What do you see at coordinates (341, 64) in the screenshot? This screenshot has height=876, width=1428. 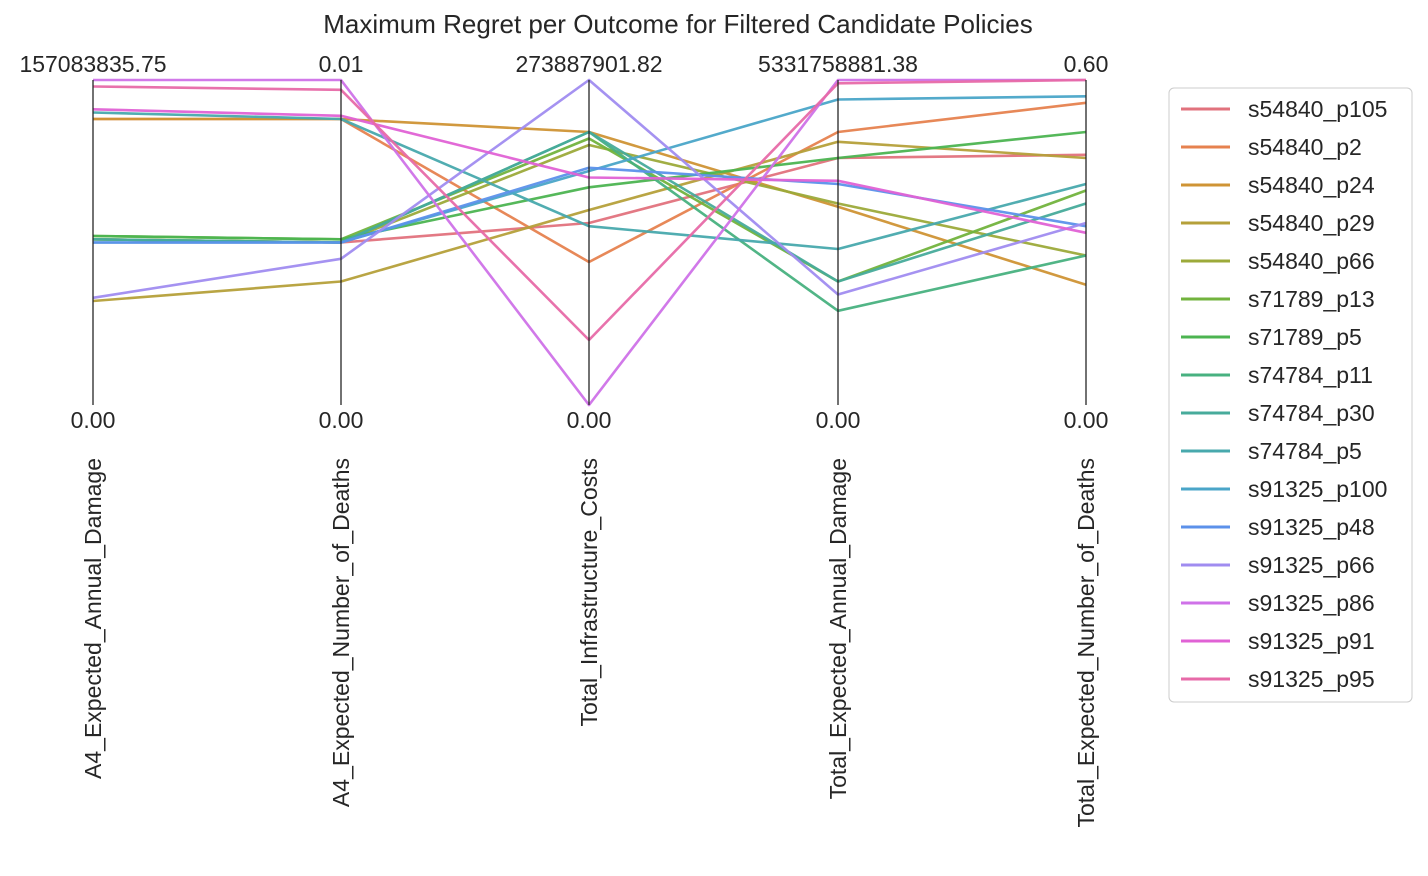 I see `axis-max-label-1: 0.01` at bounding box center [341, 64].